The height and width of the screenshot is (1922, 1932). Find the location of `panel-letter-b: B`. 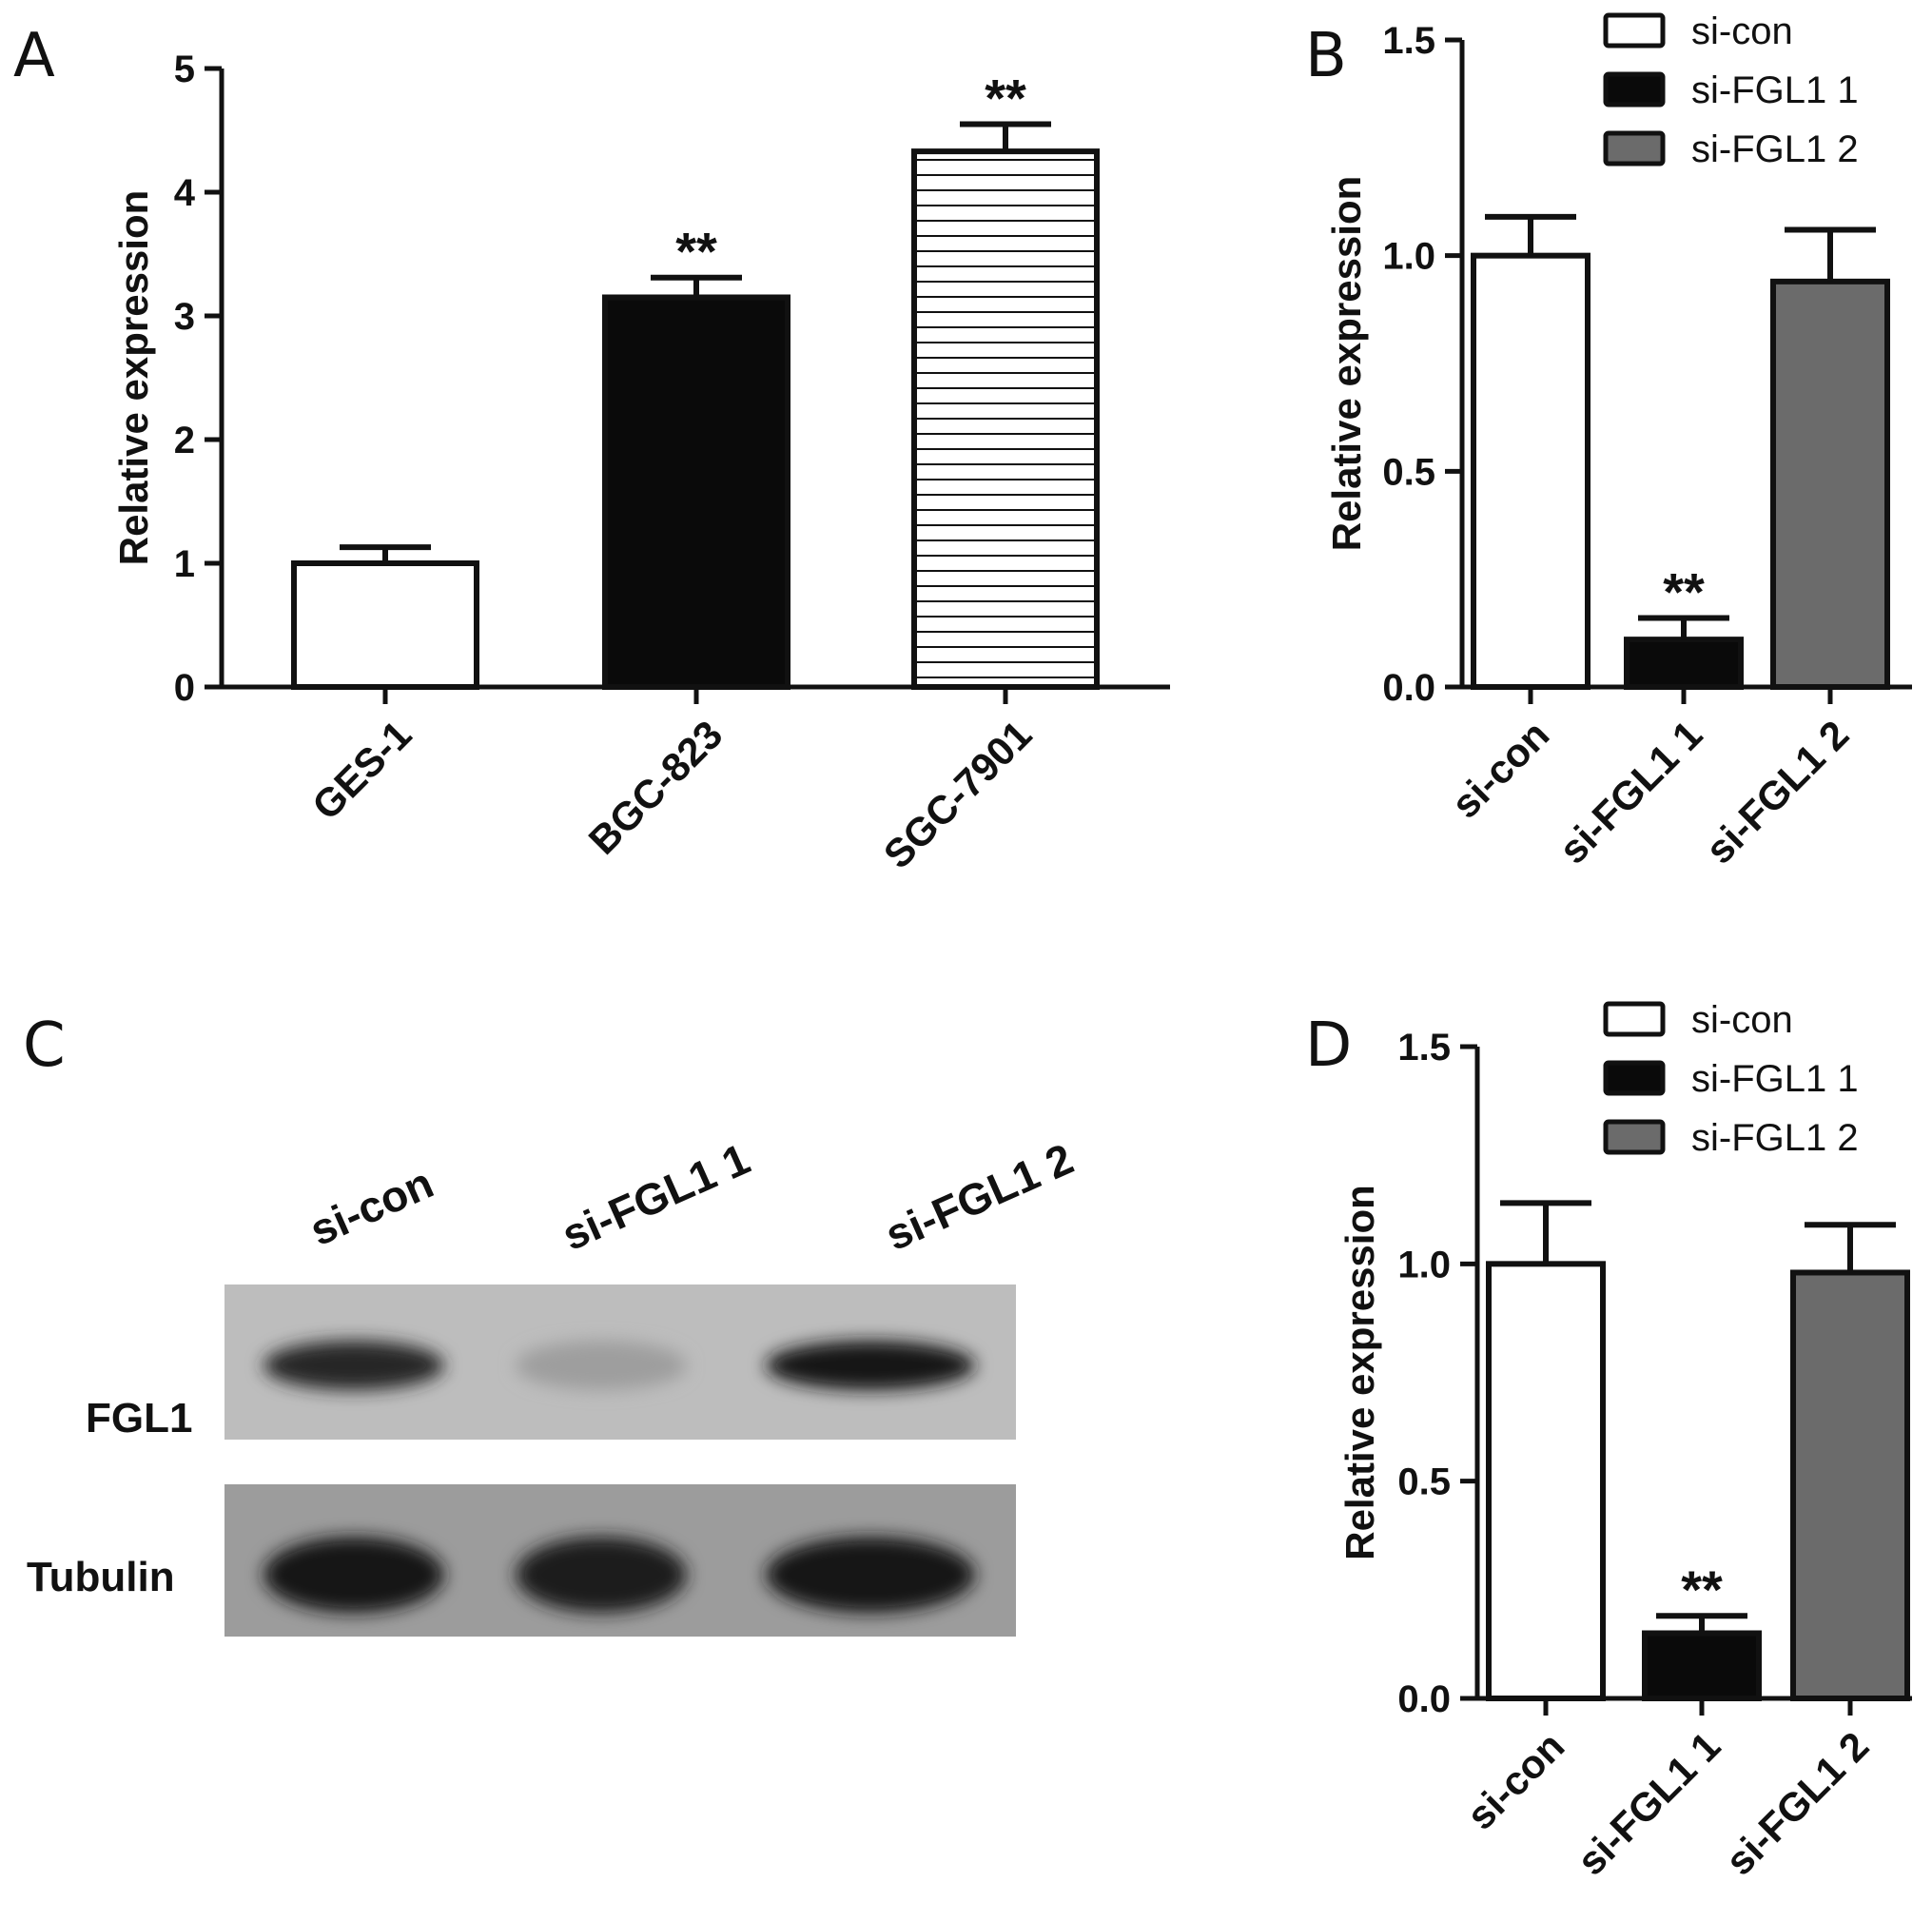

panel-letter-b: B is located at coordinates (1326, 56).